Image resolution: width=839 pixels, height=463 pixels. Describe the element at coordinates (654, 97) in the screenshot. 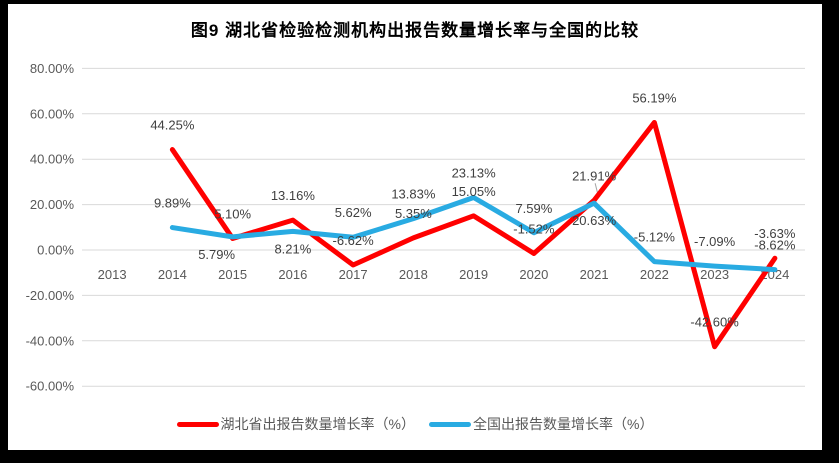

I see `data-label-series-0: 56.19%` at that location.